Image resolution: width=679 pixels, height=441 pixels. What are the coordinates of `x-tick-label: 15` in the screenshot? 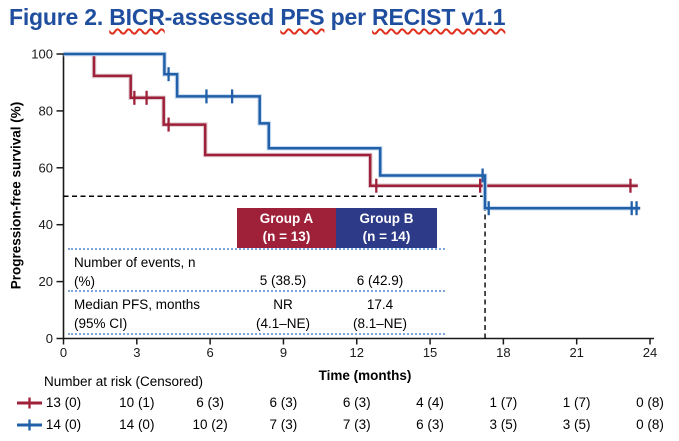 It's located at (430, 352).